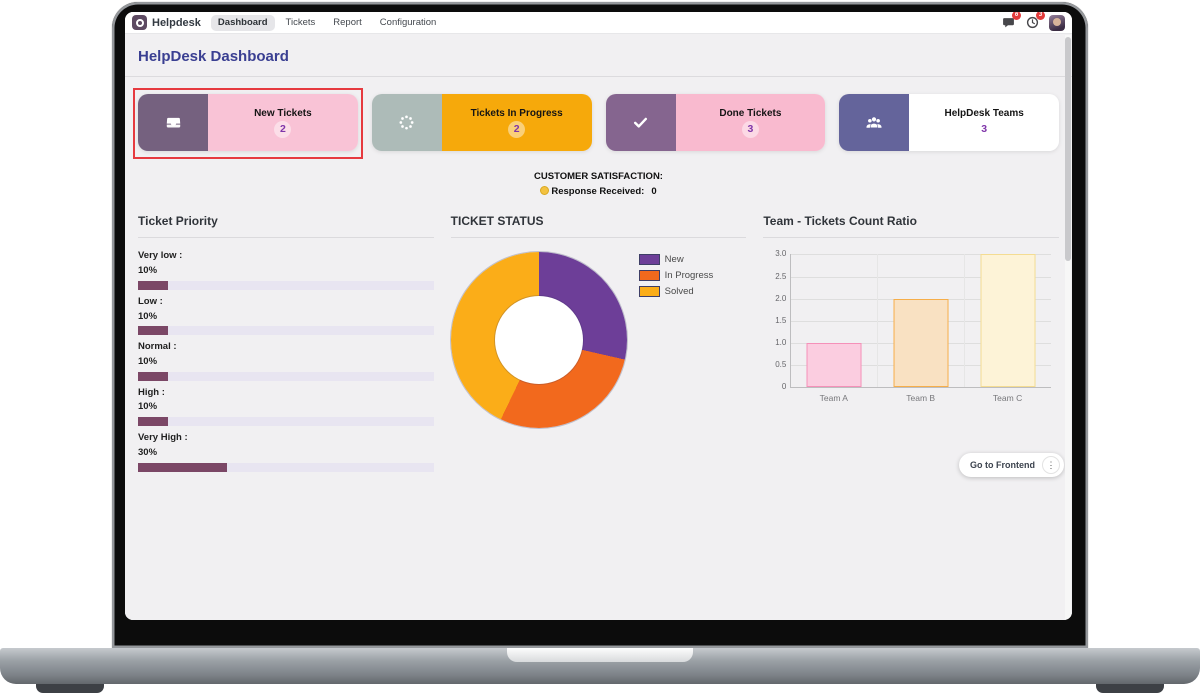  I want to click on menu-item-tickets: Tickets, so click(300, 22).